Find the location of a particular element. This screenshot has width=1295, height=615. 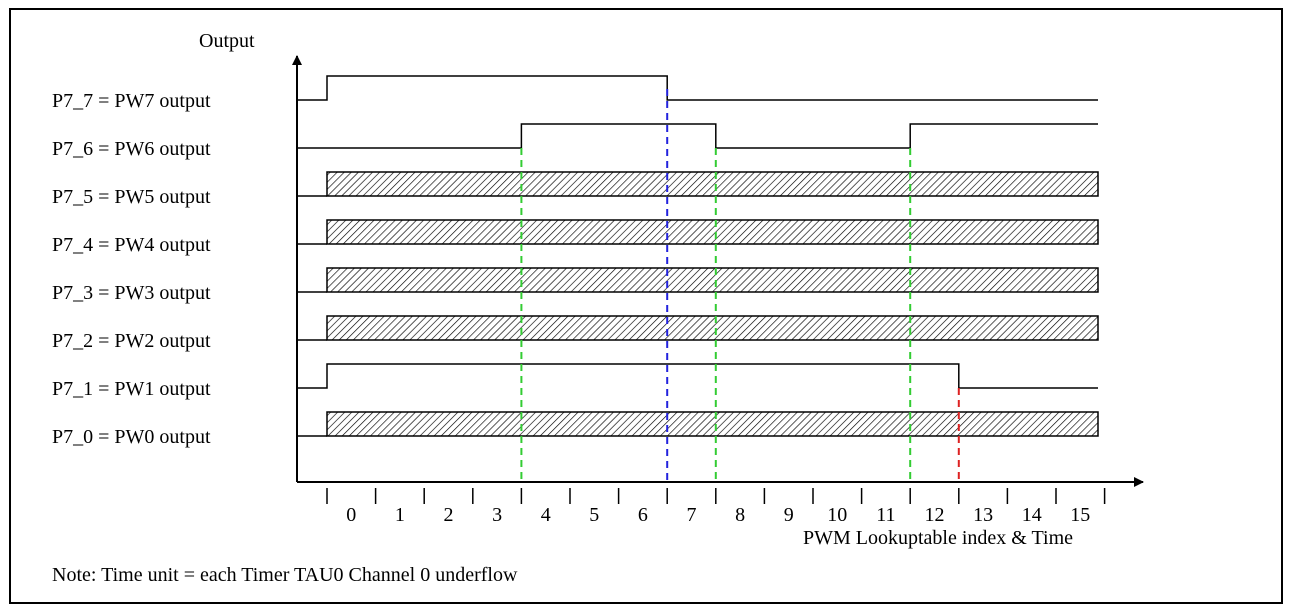

signal-label: P7_7 = PW7 output is located at coordinates (131, 101).